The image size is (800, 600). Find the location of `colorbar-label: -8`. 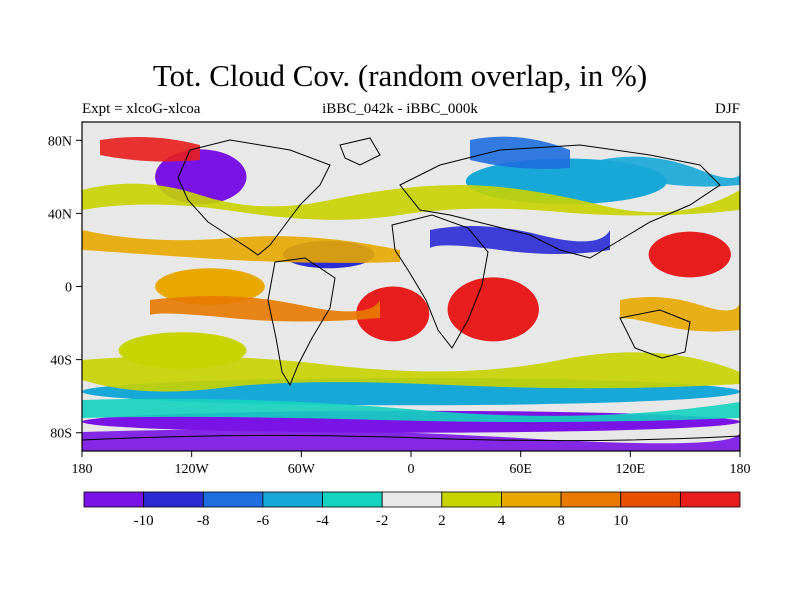

colorbar-label: -8 is located at coordinates (203, 521).